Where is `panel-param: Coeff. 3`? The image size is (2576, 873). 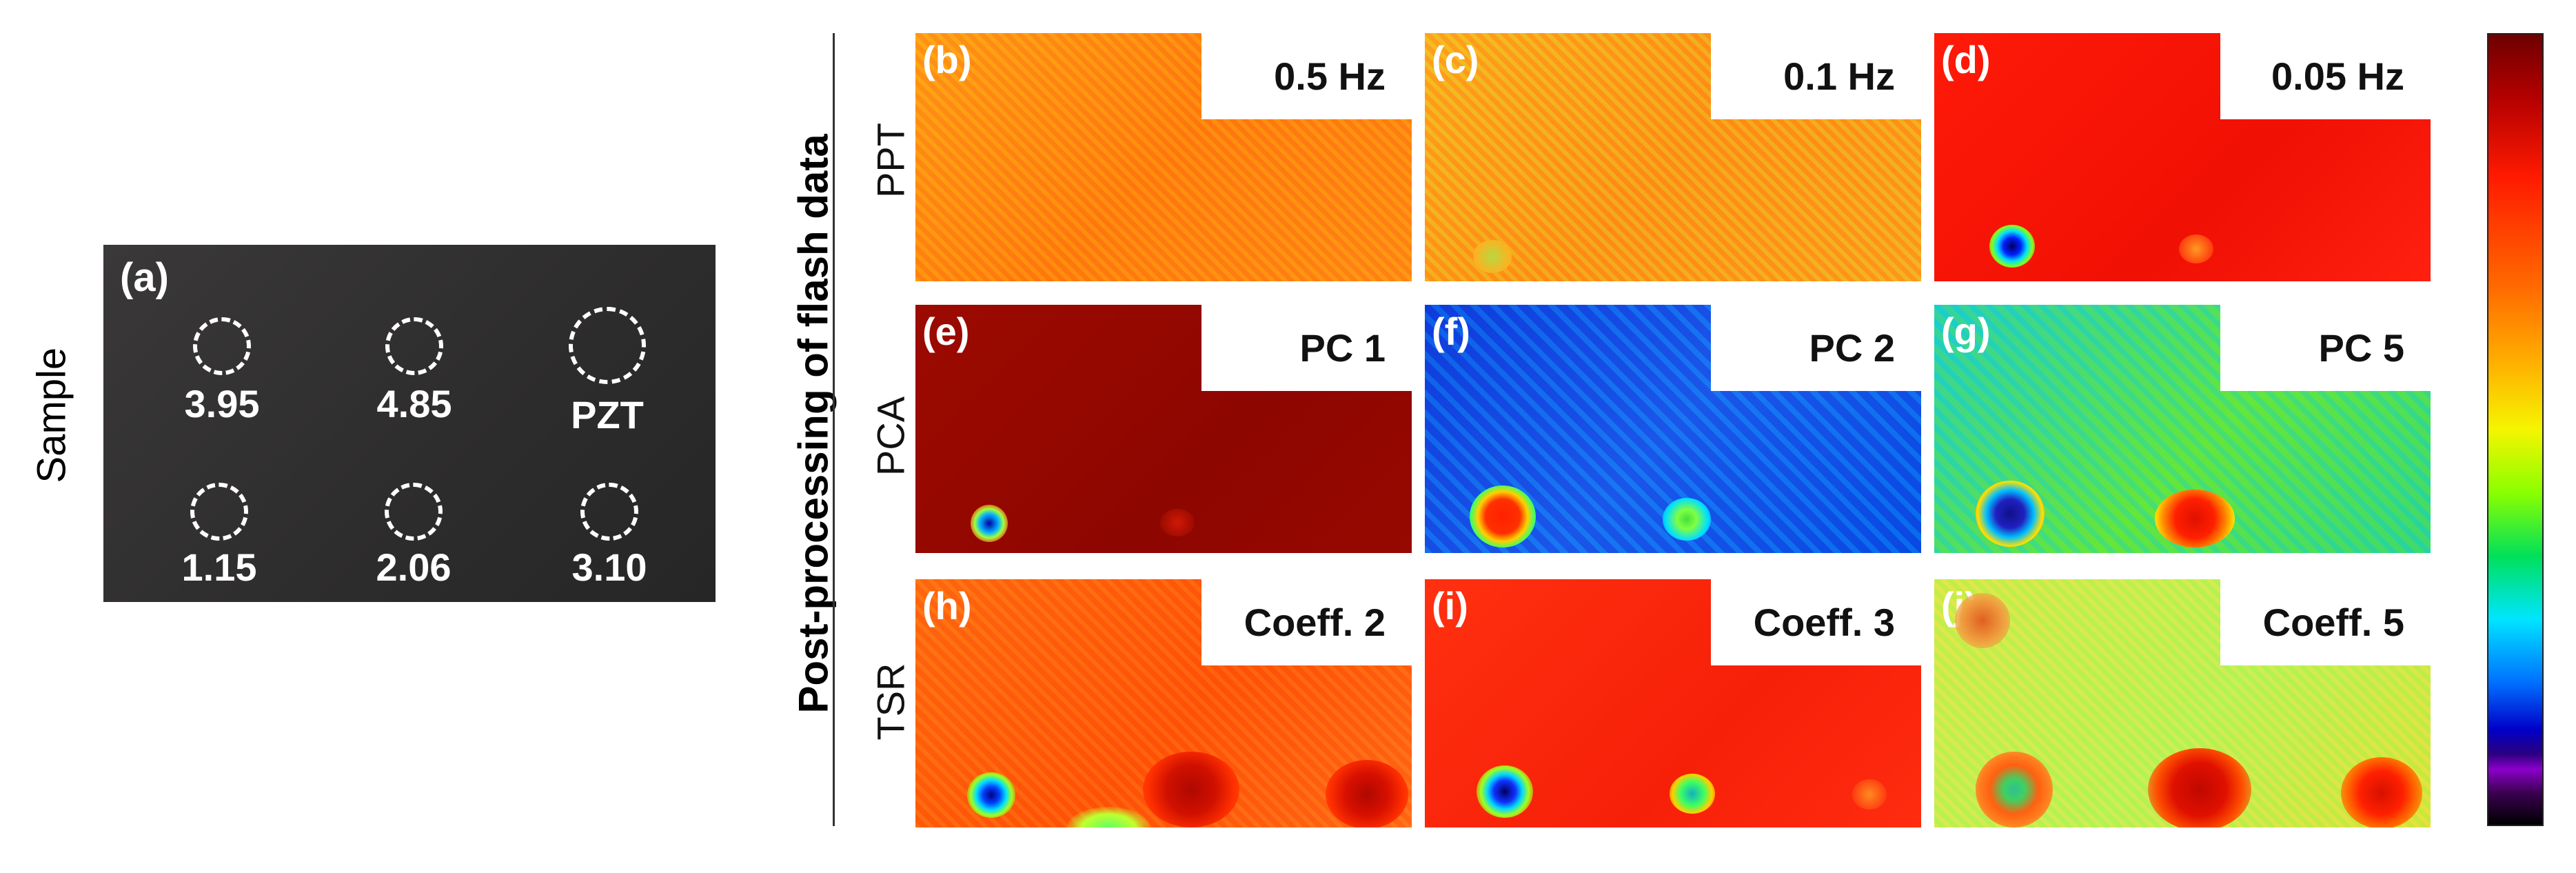 panel-param: Coeff. 3 is located at coordinates (1824, 622).